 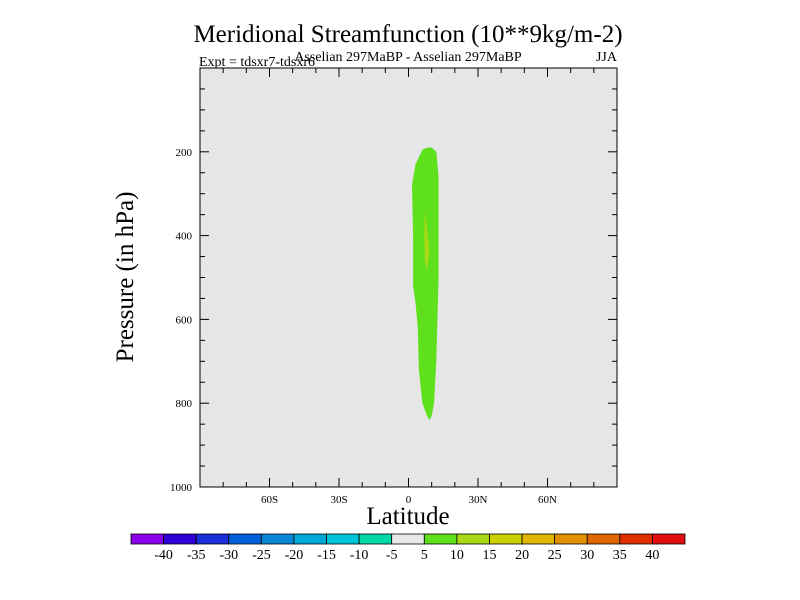 I want to click on chart-subtitle: Asselian 297MaBP - Asselian 297MaBP, so click(x=408, y=57).